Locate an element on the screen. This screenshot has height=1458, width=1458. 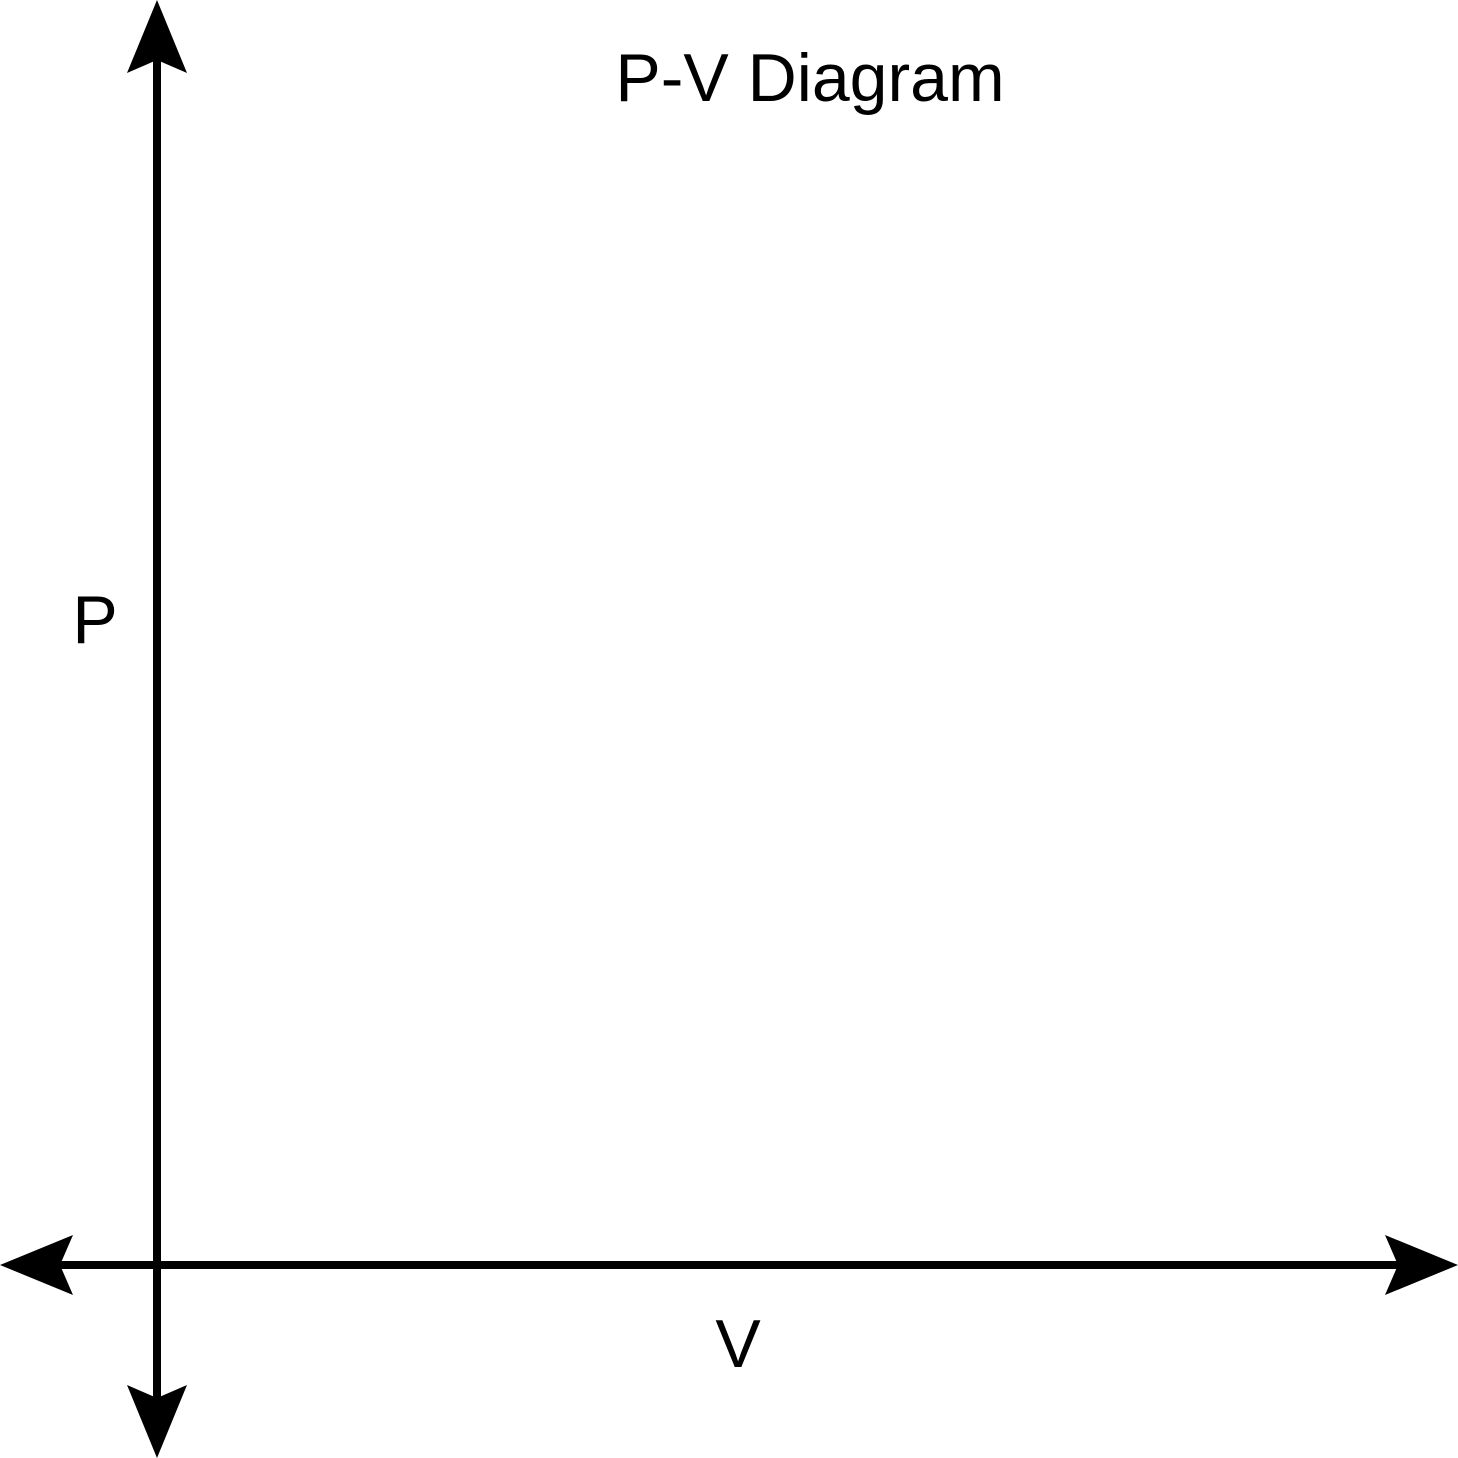
y-axis-arrow-up-icon is located at coordinates (157, 36).